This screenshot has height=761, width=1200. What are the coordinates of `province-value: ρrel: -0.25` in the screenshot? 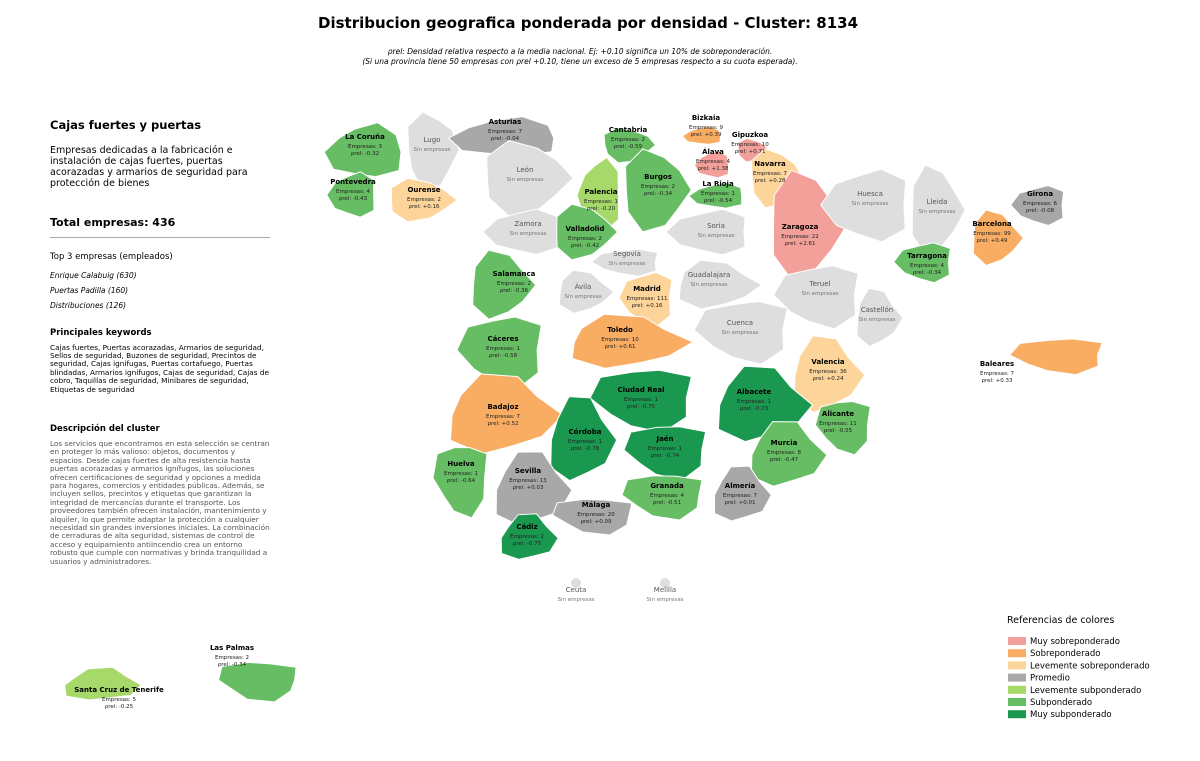 It's located at (119, 707).